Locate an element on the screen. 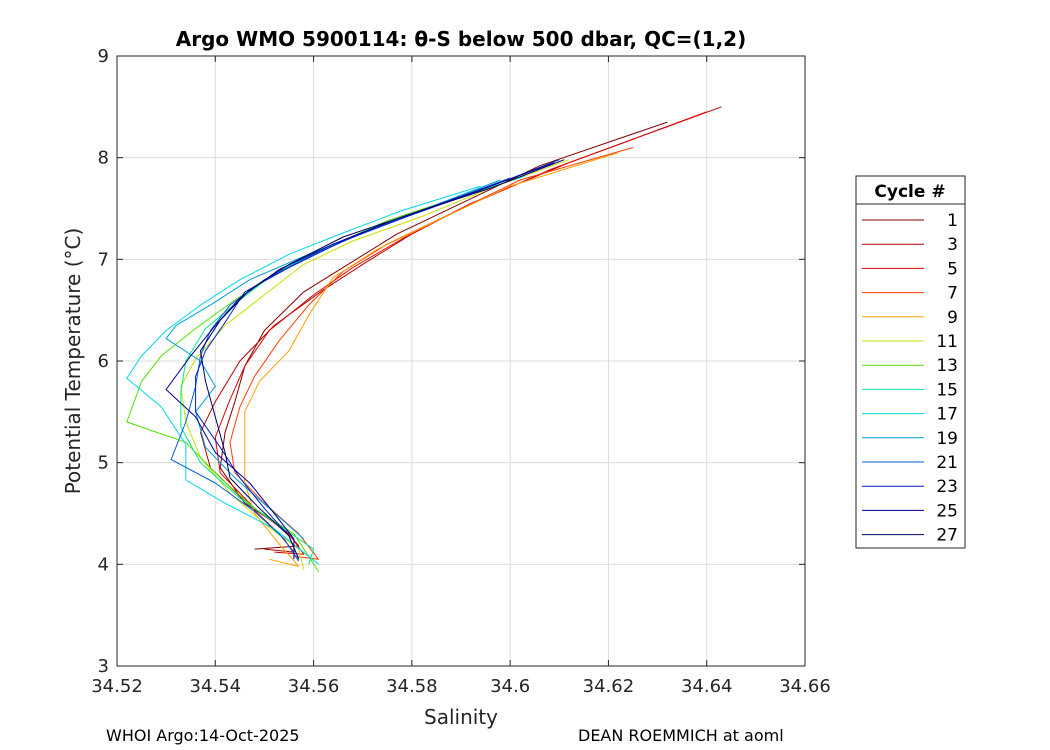  legend-label-cycle-11: 11 is located at coordinates (947, 342).